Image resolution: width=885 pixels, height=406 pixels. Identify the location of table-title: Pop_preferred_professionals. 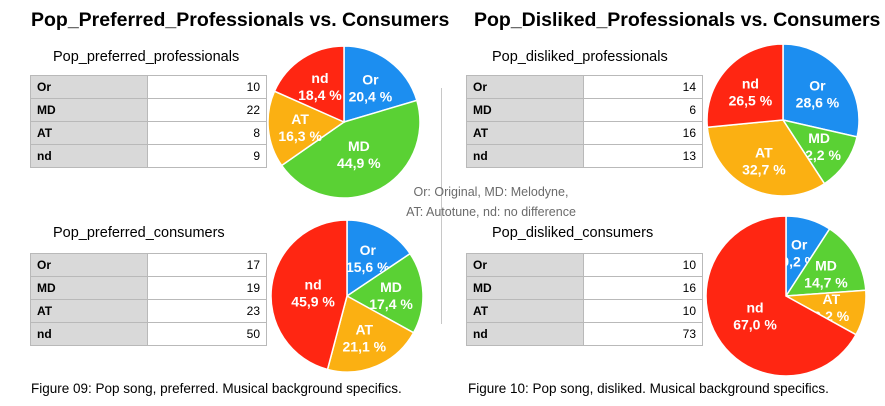
(146, 57).